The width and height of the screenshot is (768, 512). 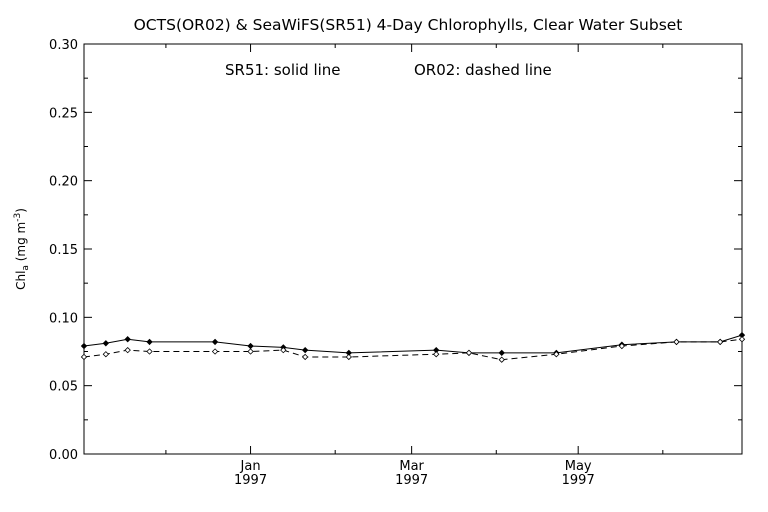 I want to click on y-tick-label: 0.05, so click(x=63, y=387).